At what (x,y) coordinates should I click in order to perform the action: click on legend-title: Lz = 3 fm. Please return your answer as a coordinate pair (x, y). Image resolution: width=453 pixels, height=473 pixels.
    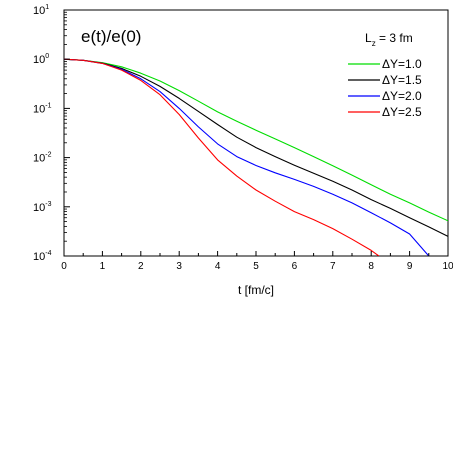
    Looking at the image, I should click on (389, 39).